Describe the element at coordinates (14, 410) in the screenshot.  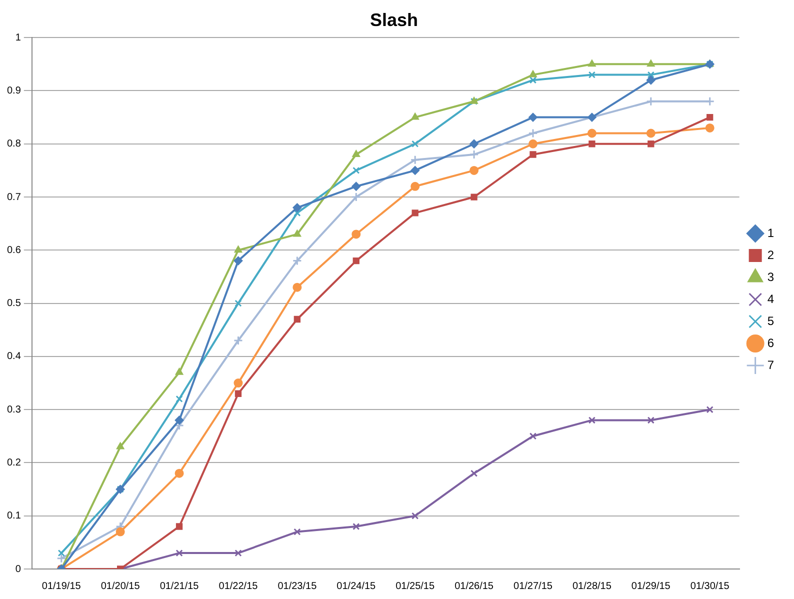
I see `y-tick-label: 0.3` at that location.